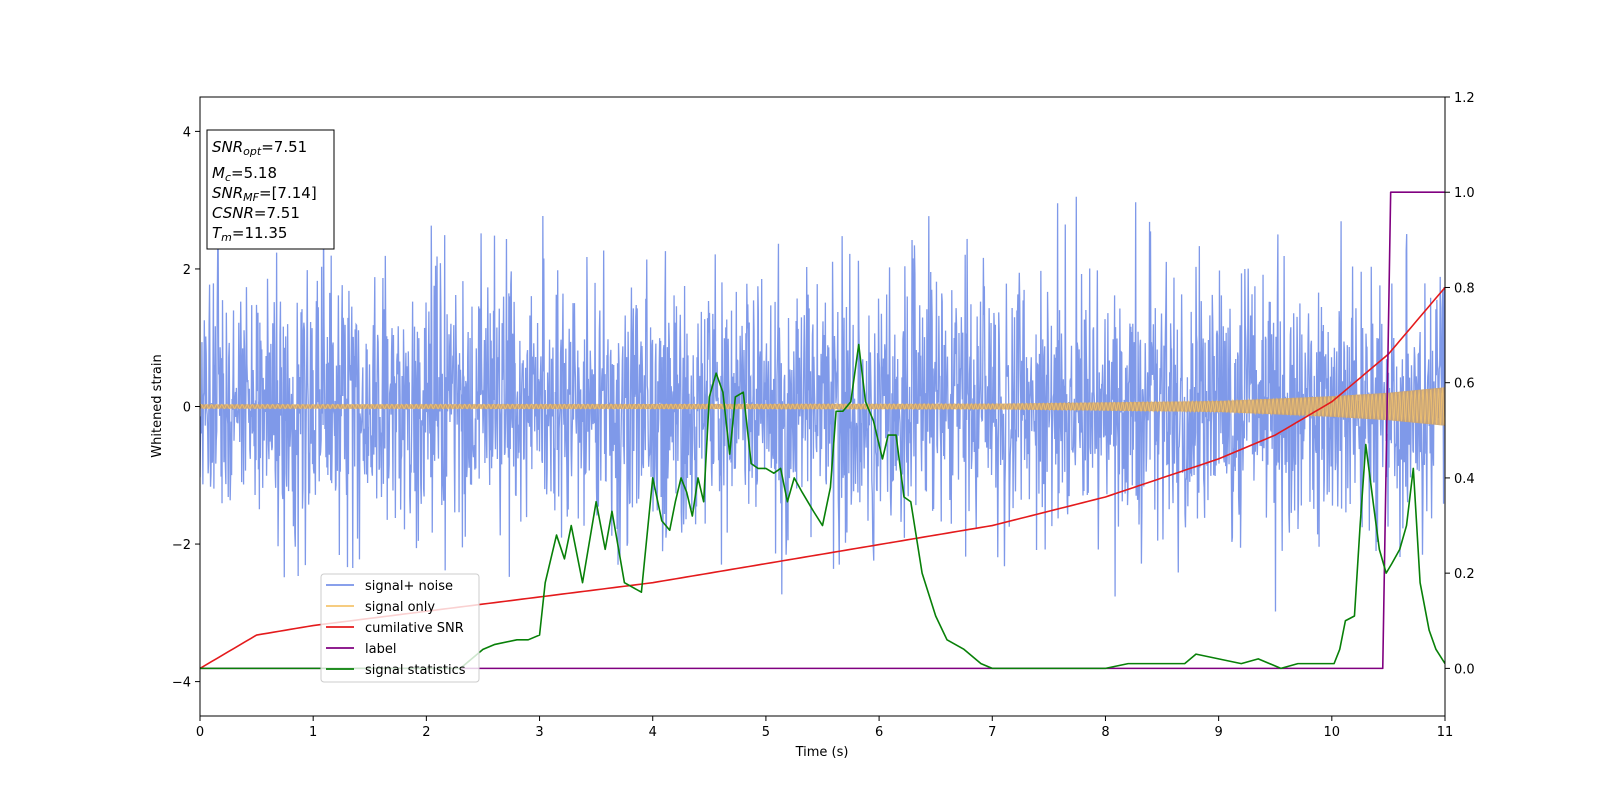 The height and width of the screenshot is (800, 1600). Describe the element at coordinates (233, 213) in the screenshot. I see `info-line-csnr-base: CSNR` at that location.